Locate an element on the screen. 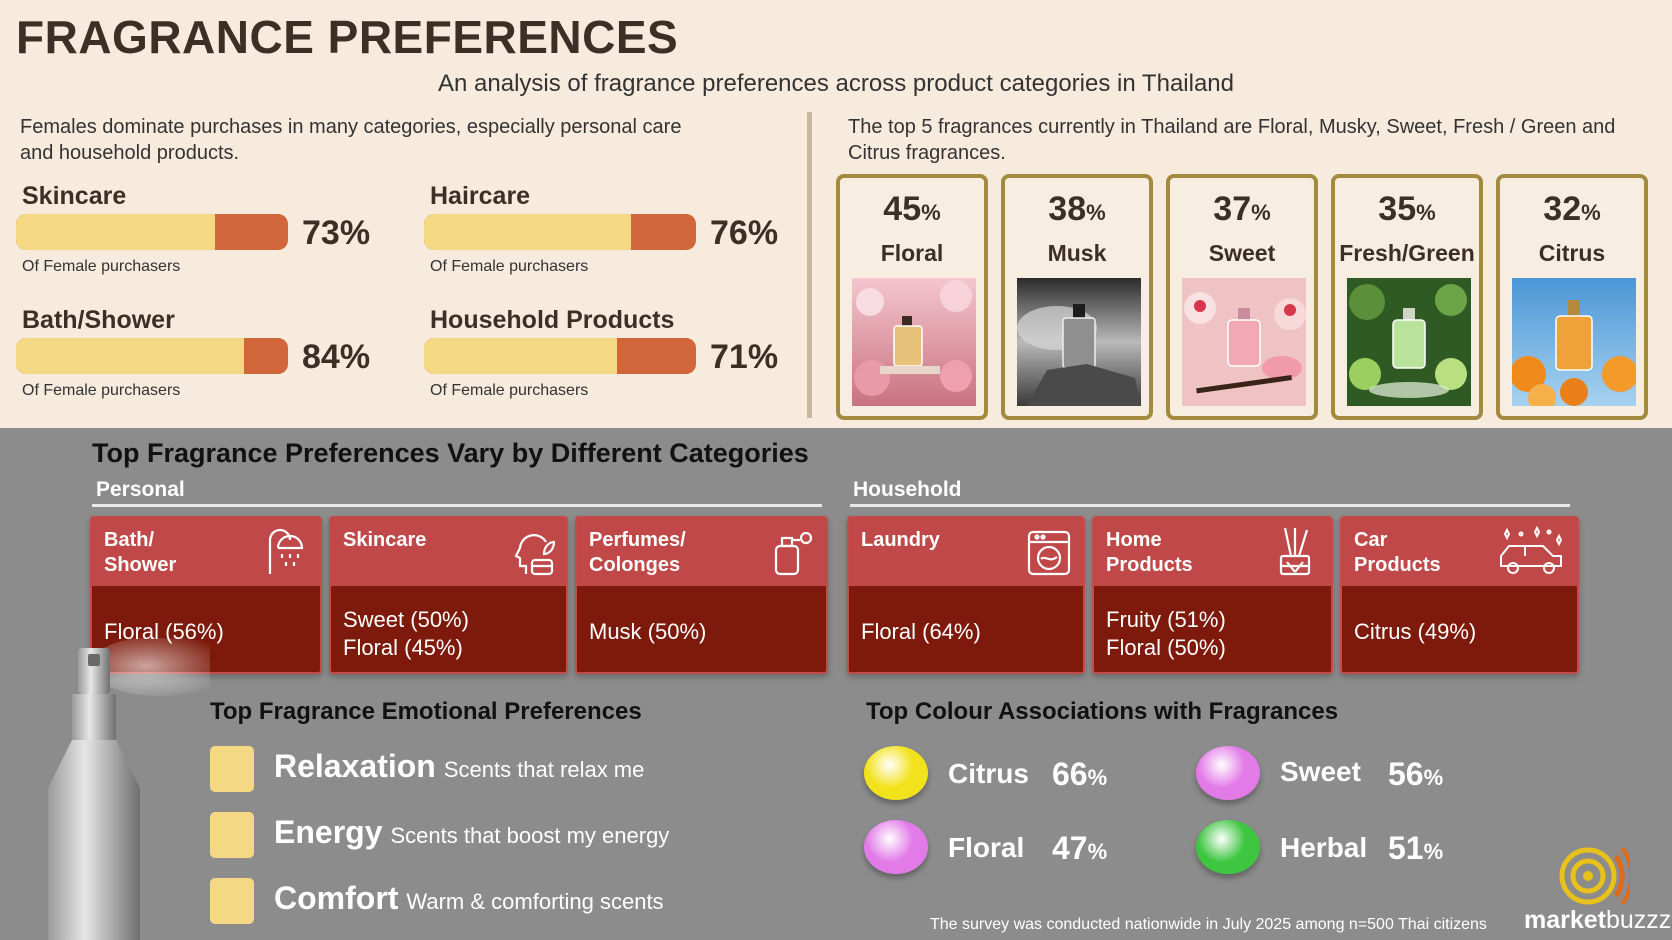  card-header is located at coordinates (448, 552).